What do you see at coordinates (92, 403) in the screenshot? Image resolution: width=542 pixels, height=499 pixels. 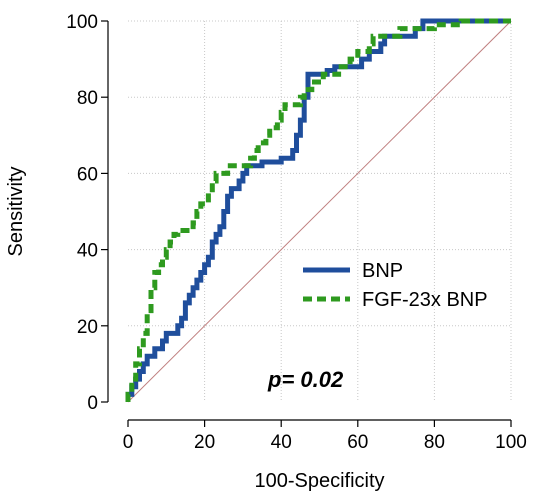 I see `y-tick-label: 0` at bounding box center [92, 403].